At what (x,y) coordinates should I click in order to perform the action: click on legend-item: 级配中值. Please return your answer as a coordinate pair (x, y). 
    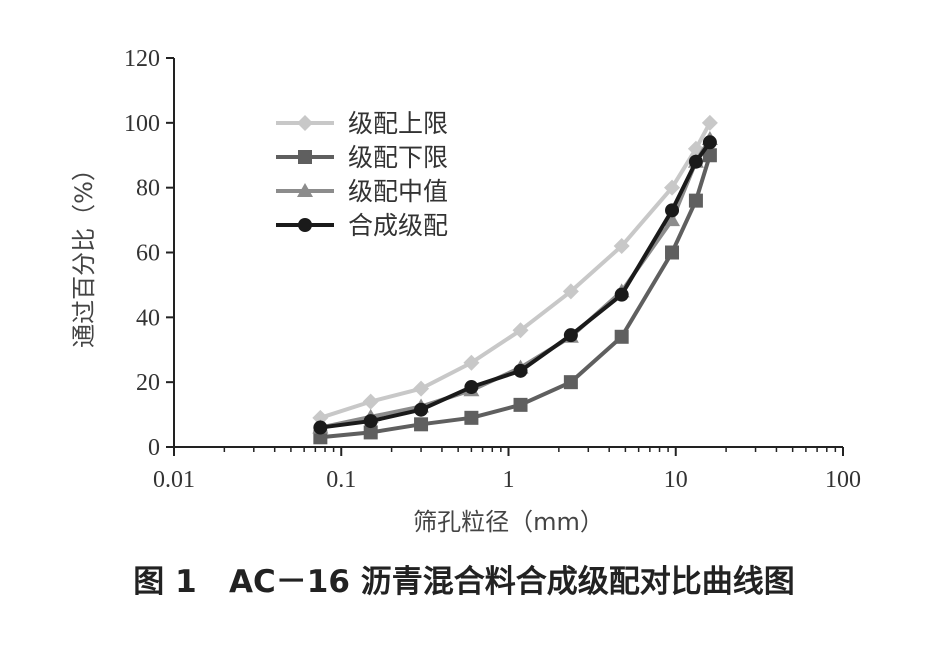
    Looking at the image, I should click on (362, 191).